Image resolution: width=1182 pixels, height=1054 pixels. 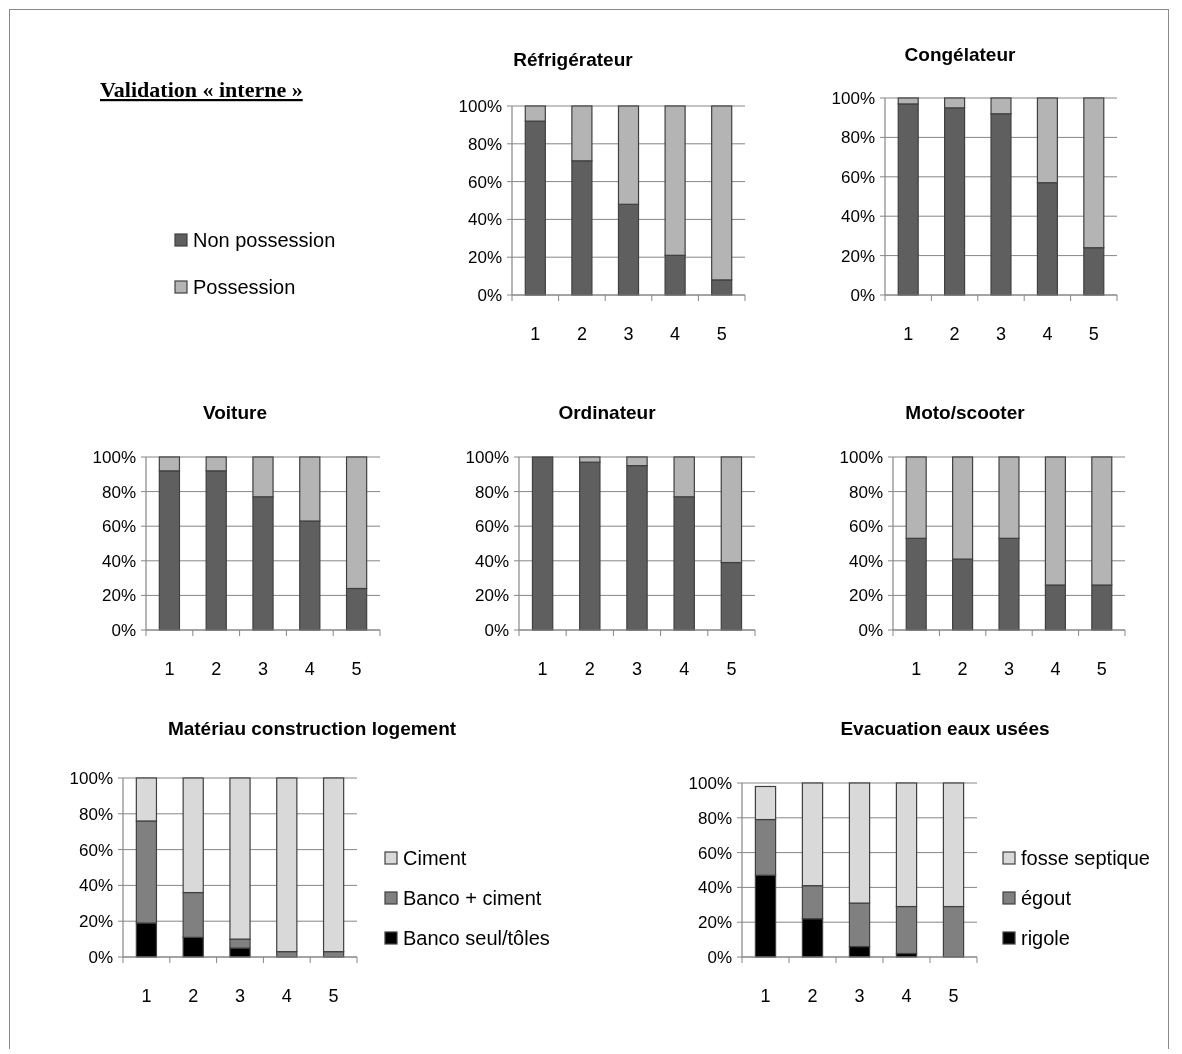 What do you see at coordinates (312, 728) in the screenshot?
I see `chart-title: Matériau construction logement` at bounding box center [312, 728].